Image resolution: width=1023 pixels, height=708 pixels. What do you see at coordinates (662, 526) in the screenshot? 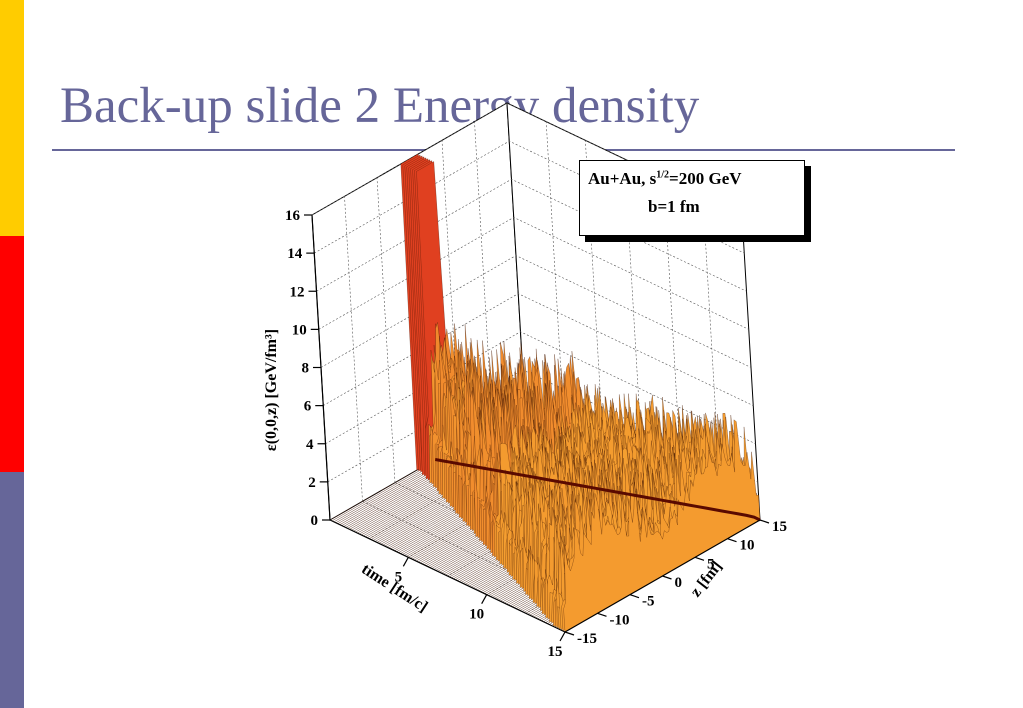
I see `surface-ribbon` at bounding box center [662, 526].